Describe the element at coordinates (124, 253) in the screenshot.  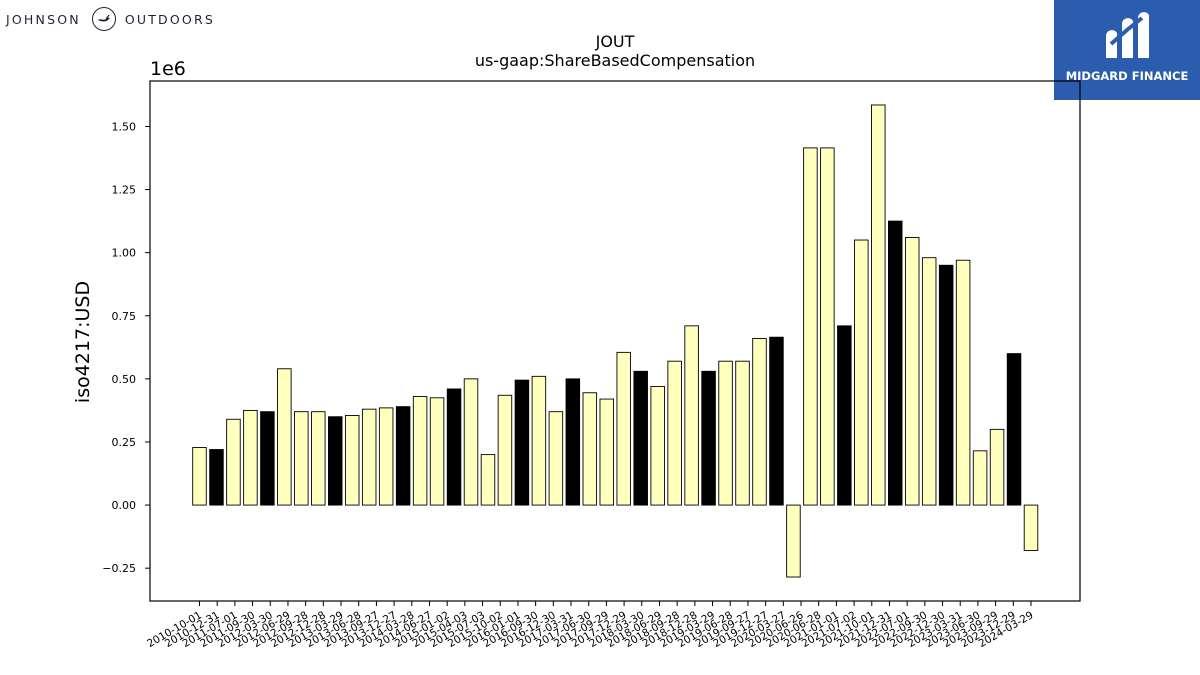
I see `y-tick-label: 1.00` at that location.